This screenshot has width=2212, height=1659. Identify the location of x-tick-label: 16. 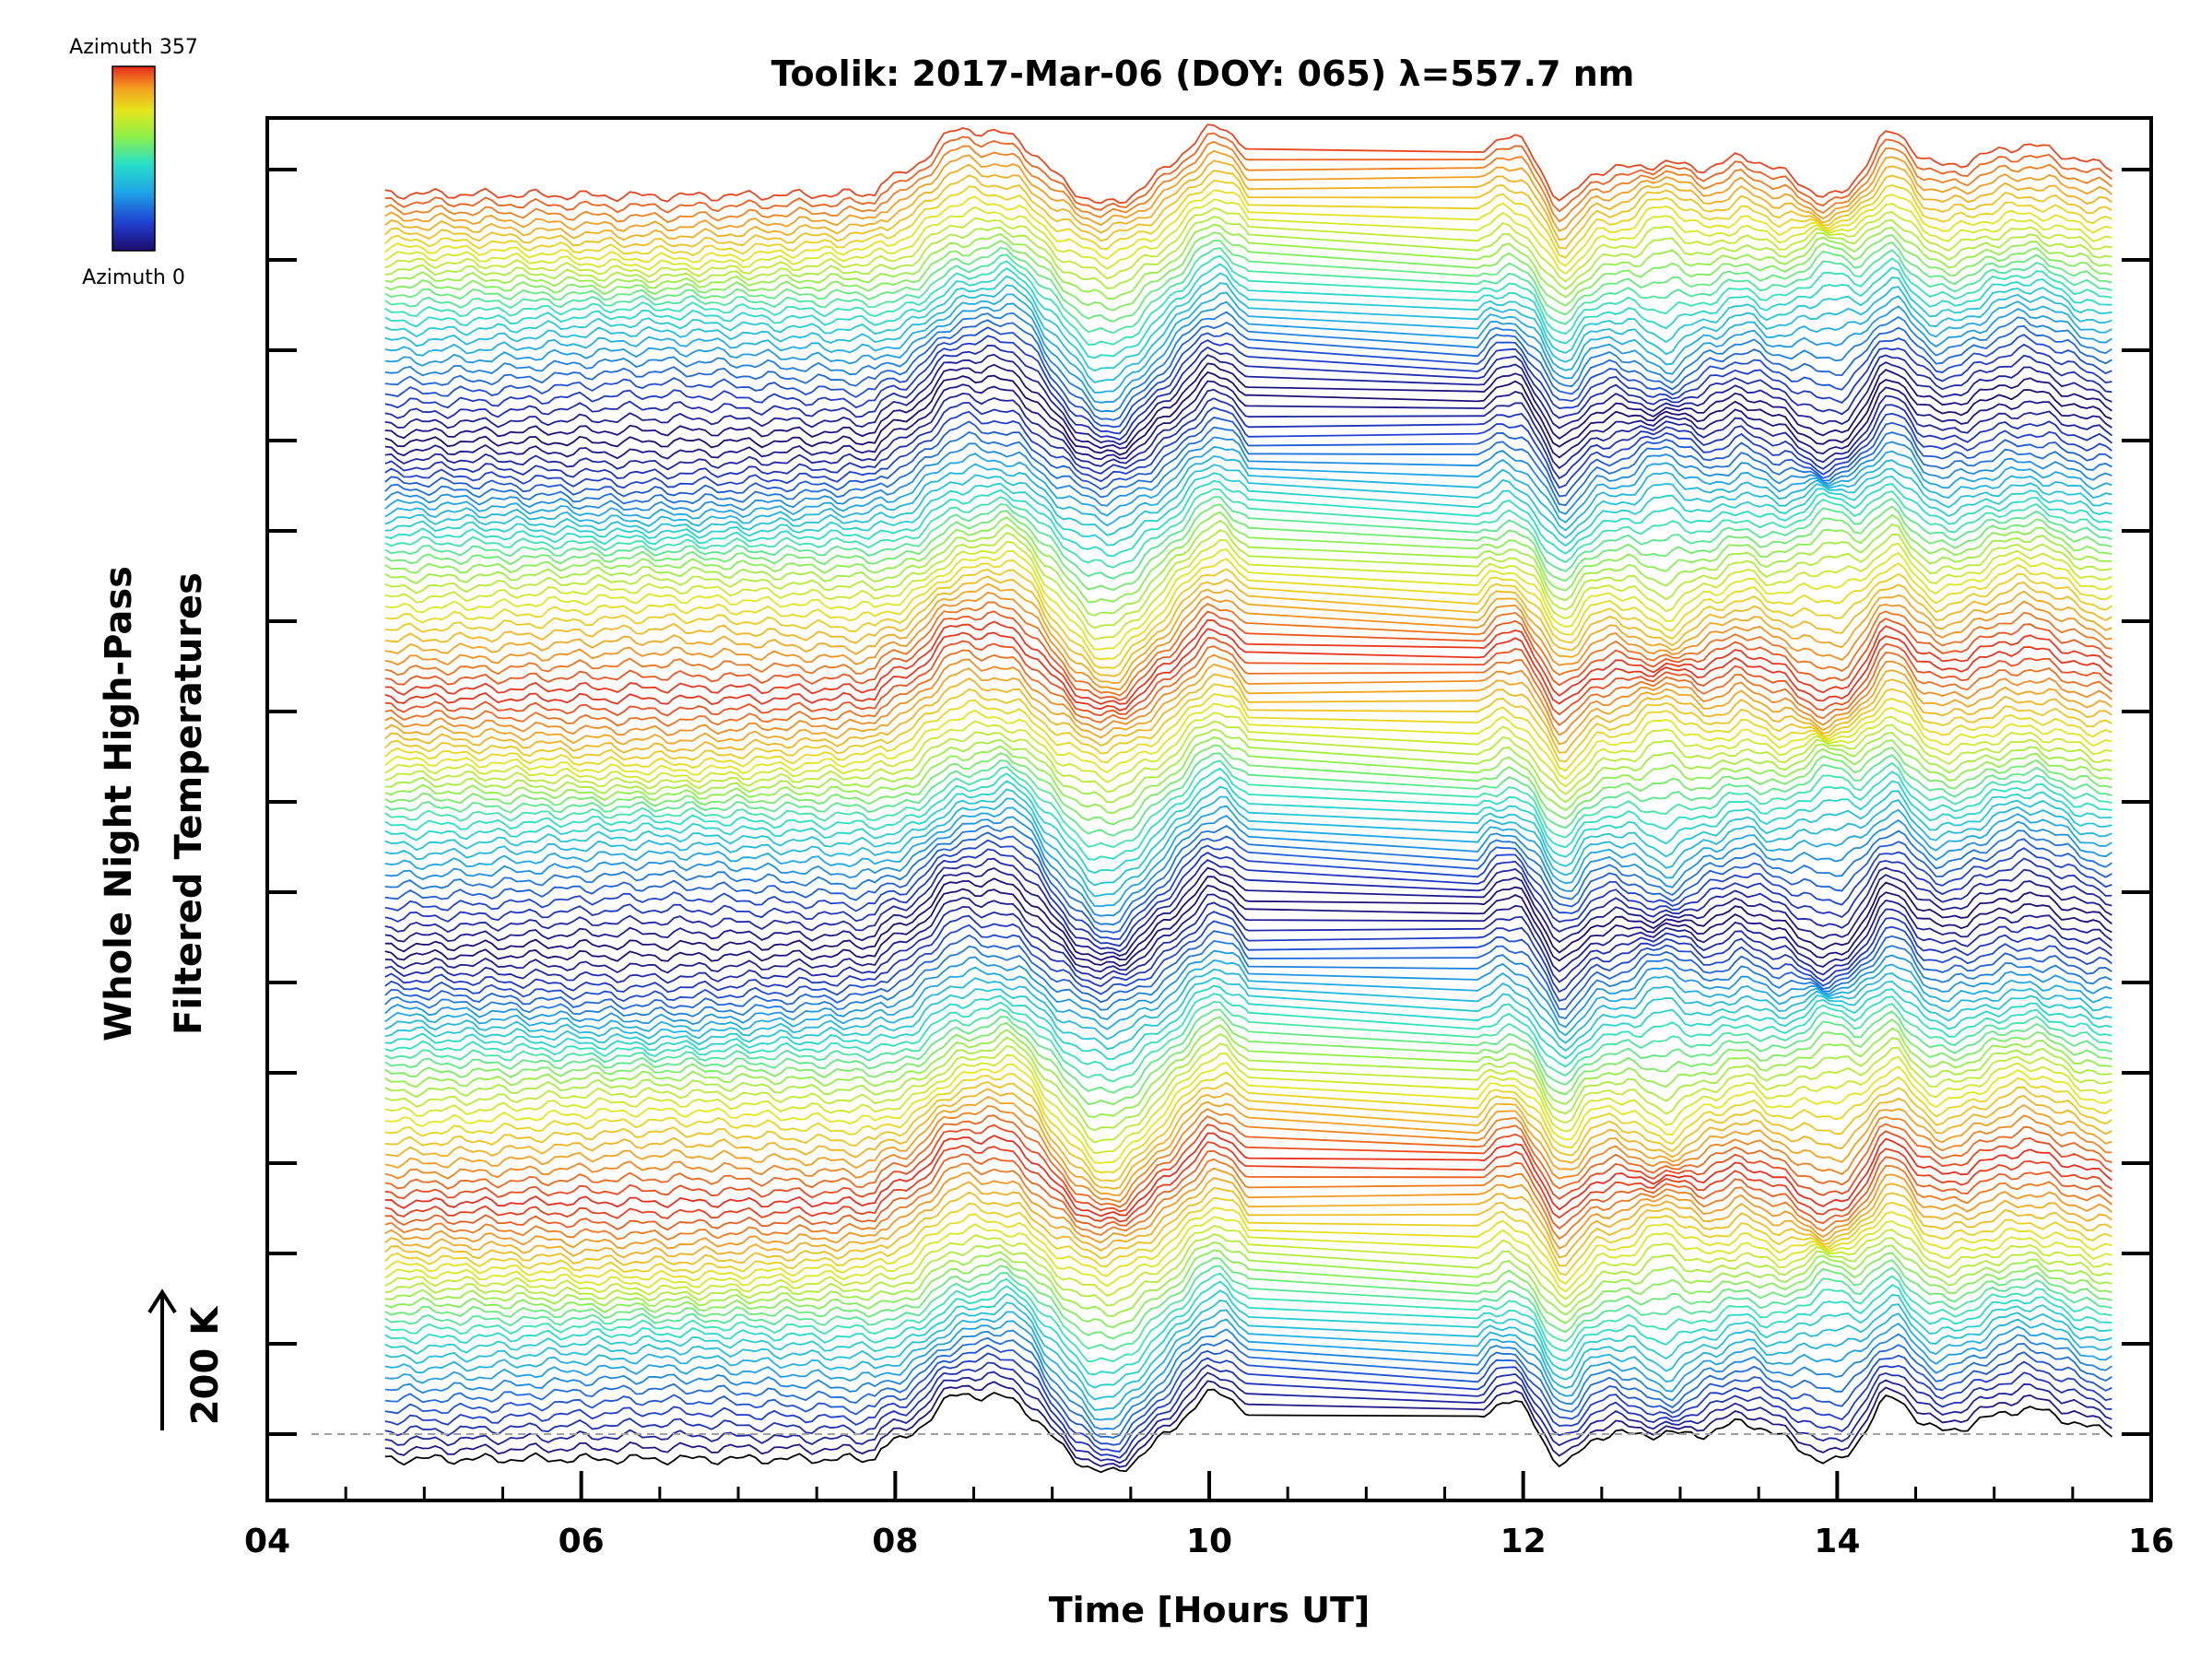
(2151, 1541).